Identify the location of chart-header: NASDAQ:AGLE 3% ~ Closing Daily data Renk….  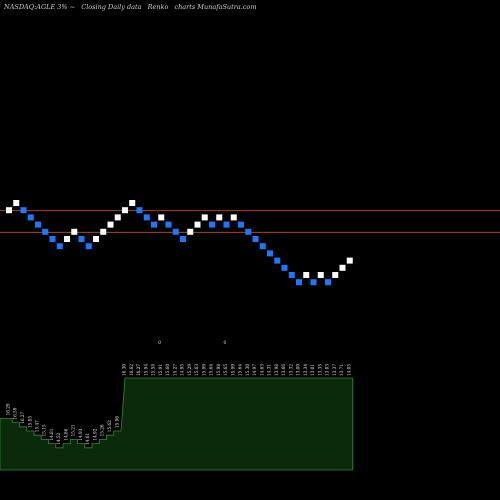
(130, 7).